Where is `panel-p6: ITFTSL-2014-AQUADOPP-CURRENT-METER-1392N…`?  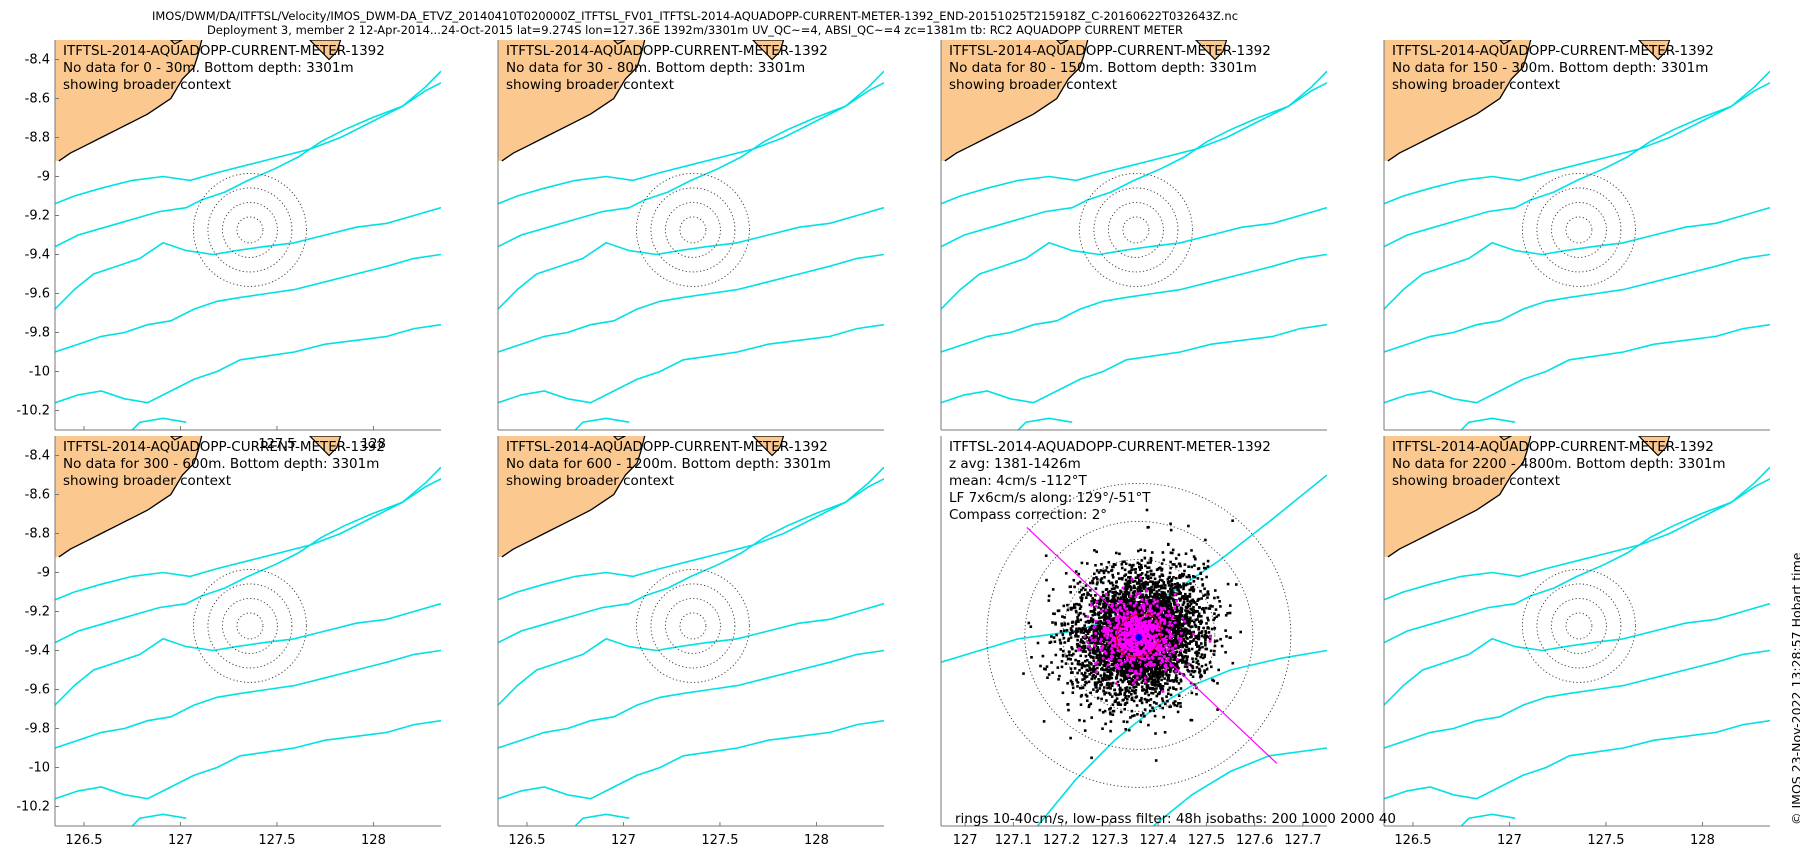 panel-p6: ITFTSL-2014-AQUADOPP-CURRENT-METER-1392N… is located at coordinates (690, 642).